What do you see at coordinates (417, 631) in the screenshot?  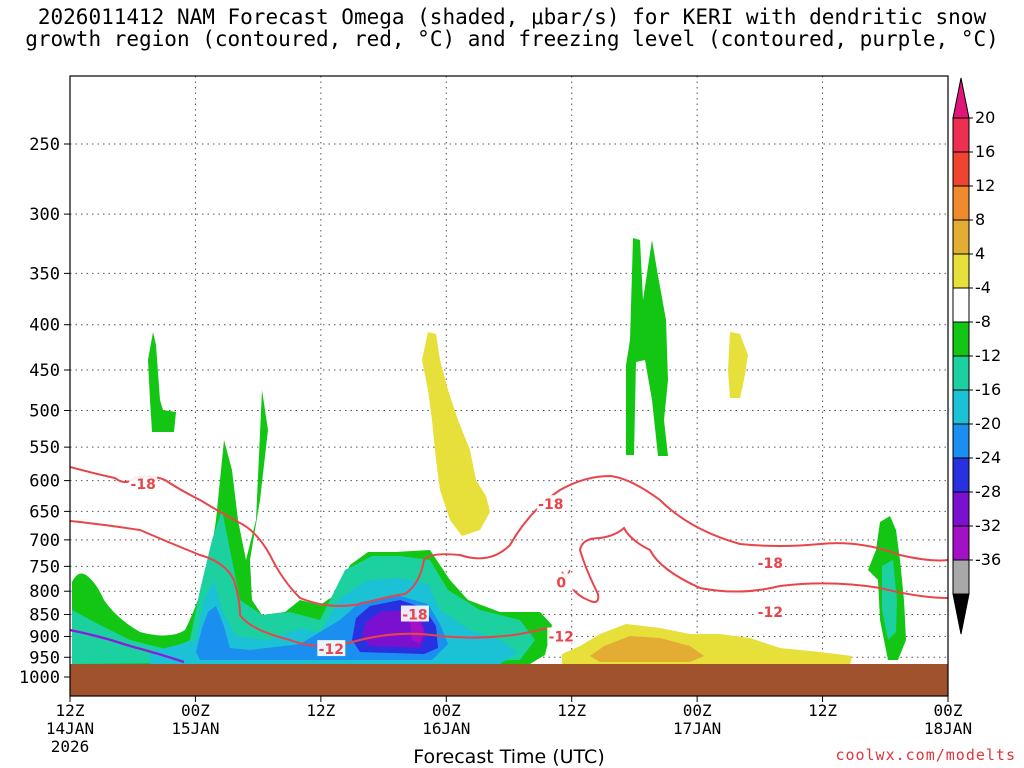 I see `omega-area-violet` at bounding box center [417, 631].